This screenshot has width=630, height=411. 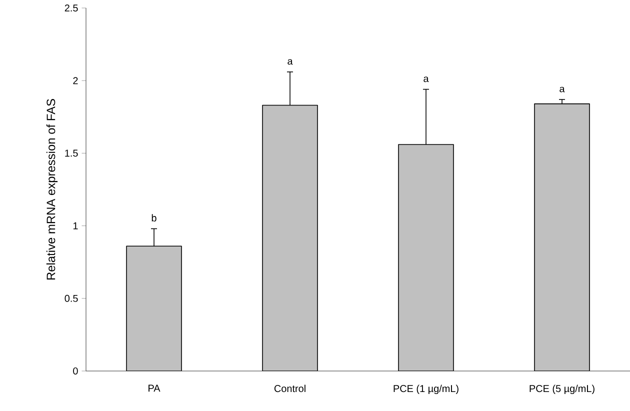 What do you see at coordinates (71, 8) in the screenshot?
I see `y-tick-label: 2.5` at bounding box center [71, 8].